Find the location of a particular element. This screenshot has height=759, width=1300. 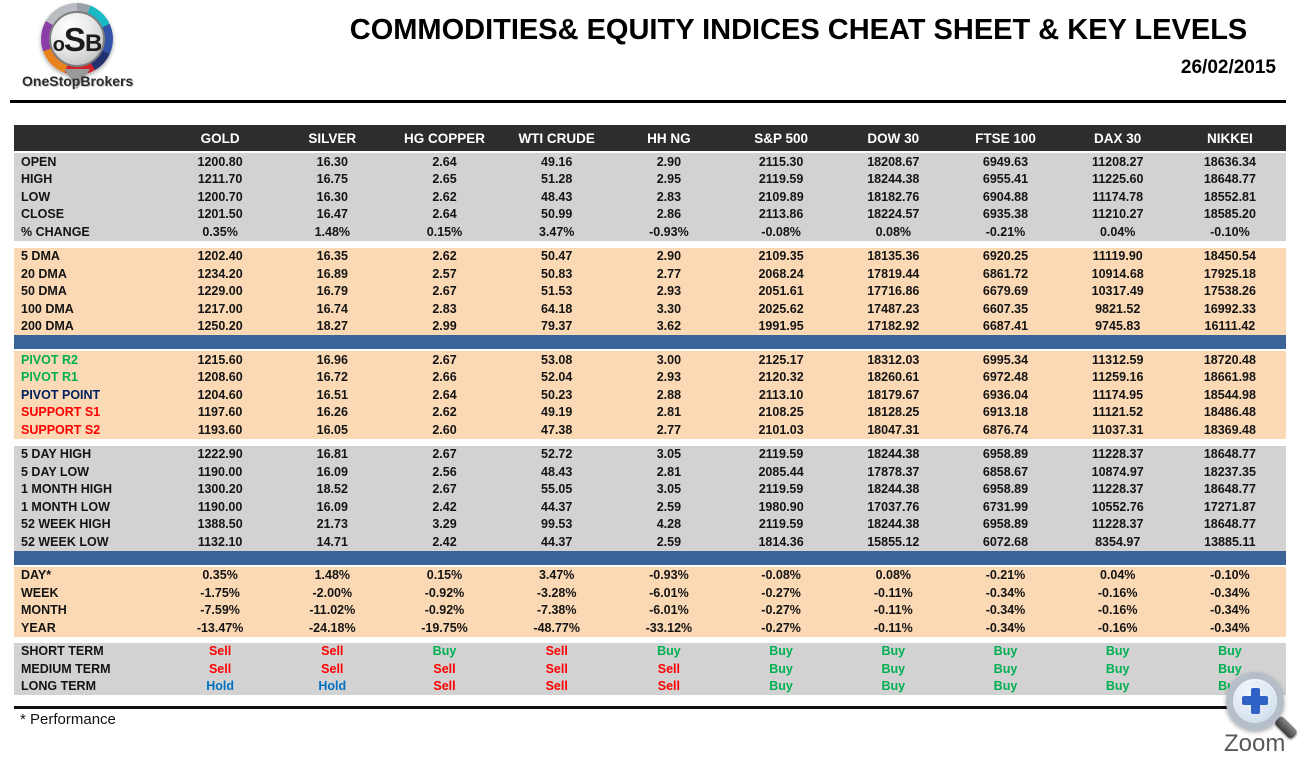

cell: 6936.04 is located at coordinates (1005, 394).